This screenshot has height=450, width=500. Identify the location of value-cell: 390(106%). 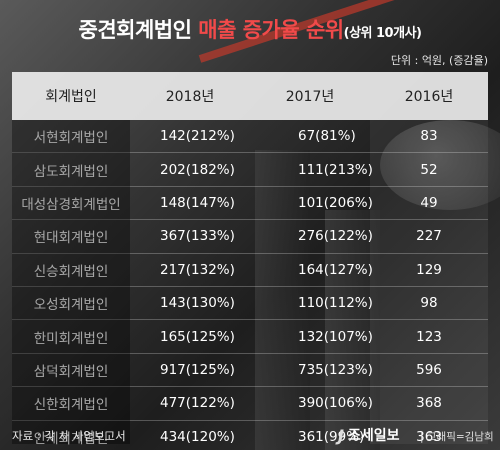
(335, 403).